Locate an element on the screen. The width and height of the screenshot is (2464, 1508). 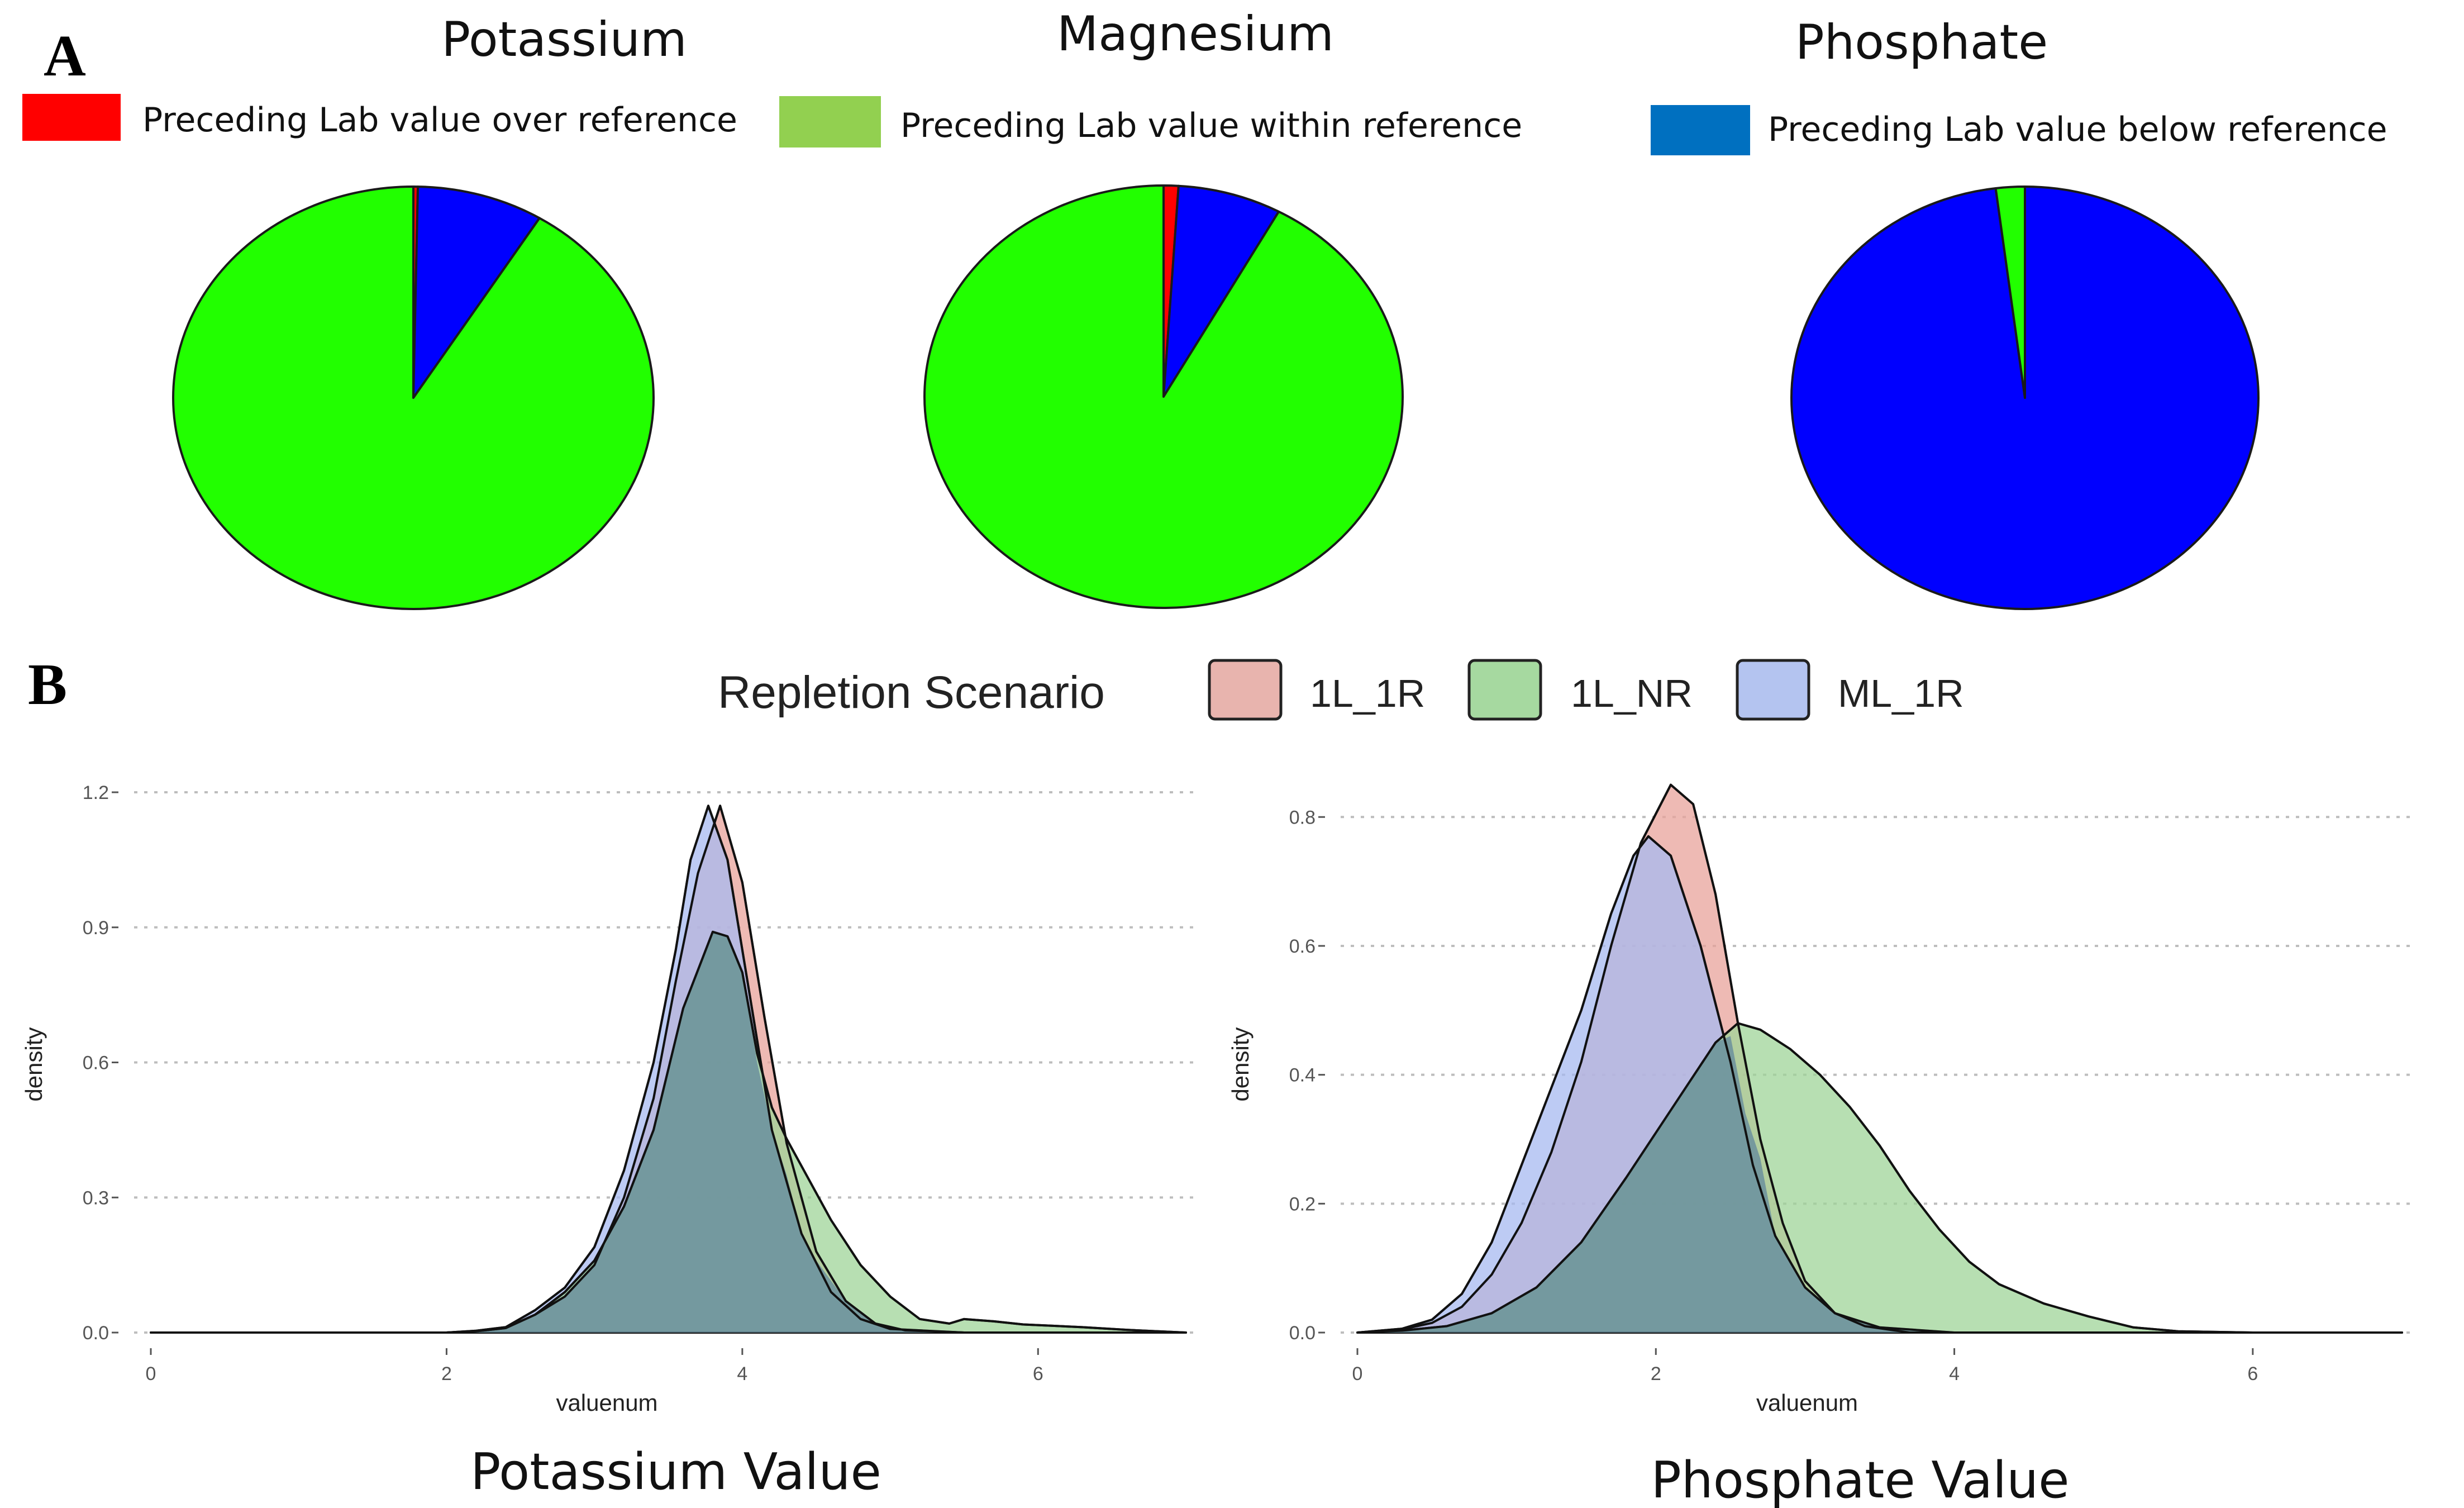
xlabel-potassium-value: Potassium Value is located at coordinates (675, 1472).